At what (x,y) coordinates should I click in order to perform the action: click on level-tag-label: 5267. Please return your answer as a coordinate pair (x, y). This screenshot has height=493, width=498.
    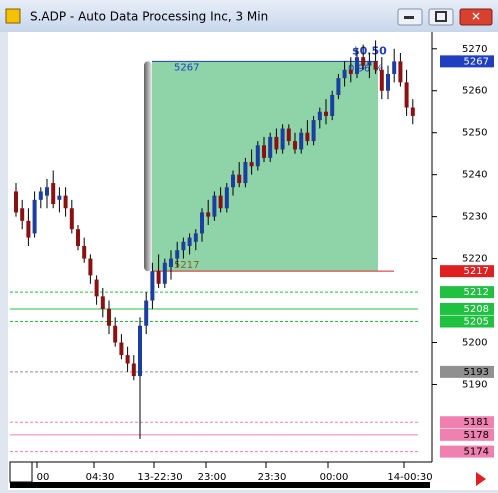
    Looking at the image, I should click on (476, 61).